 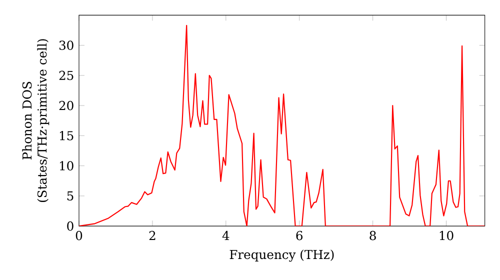 What do you see at coordinates (79, 235) in the screenshot?
I see `x-tick-label: 0` at bounding box center [79, 235].